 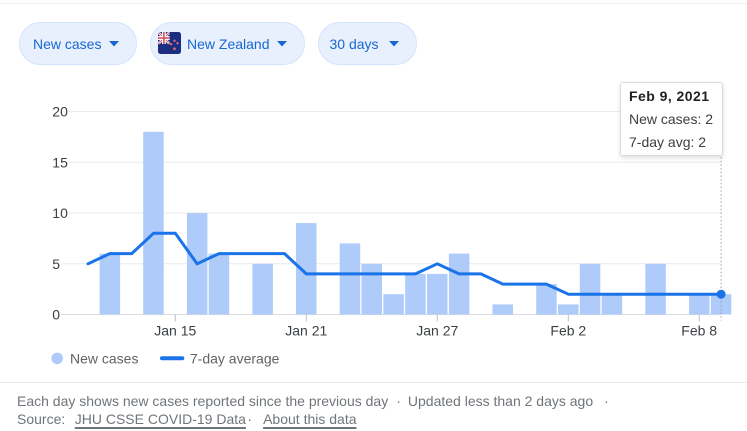 What do you see at coordinates (104, 358) in the screenshot?
I see `svg-text: New cases` at bounding box center [104, 358].